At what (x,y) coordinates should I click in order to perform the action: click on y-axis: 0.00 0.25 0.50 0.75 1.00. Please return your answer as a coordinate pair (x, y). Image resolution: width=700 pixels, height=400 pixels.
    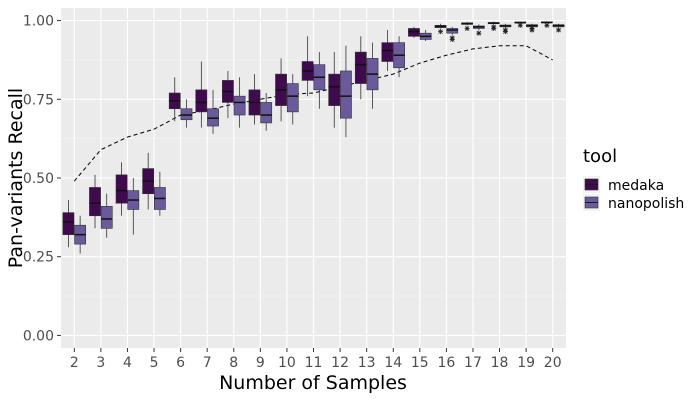
    Looking at the image, I should click on (42, 179).